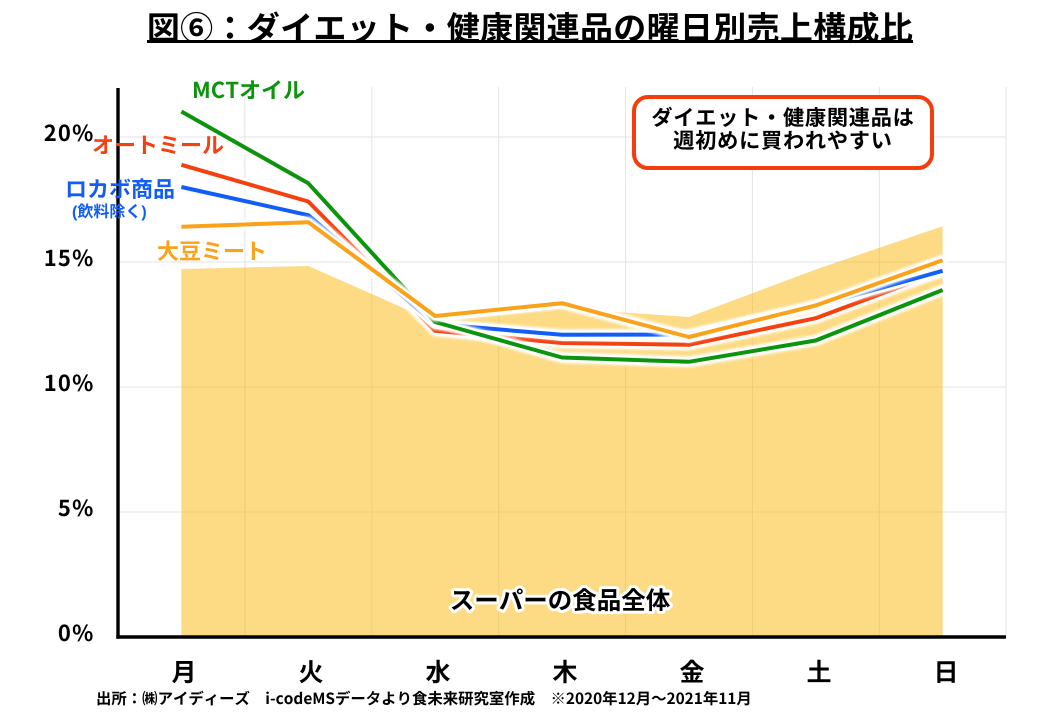 The image size is (1040, 720). Describe the element at coordinates (560, 599) in the screenshot. I see `svg-text: スーパーの食品全体` at that location.